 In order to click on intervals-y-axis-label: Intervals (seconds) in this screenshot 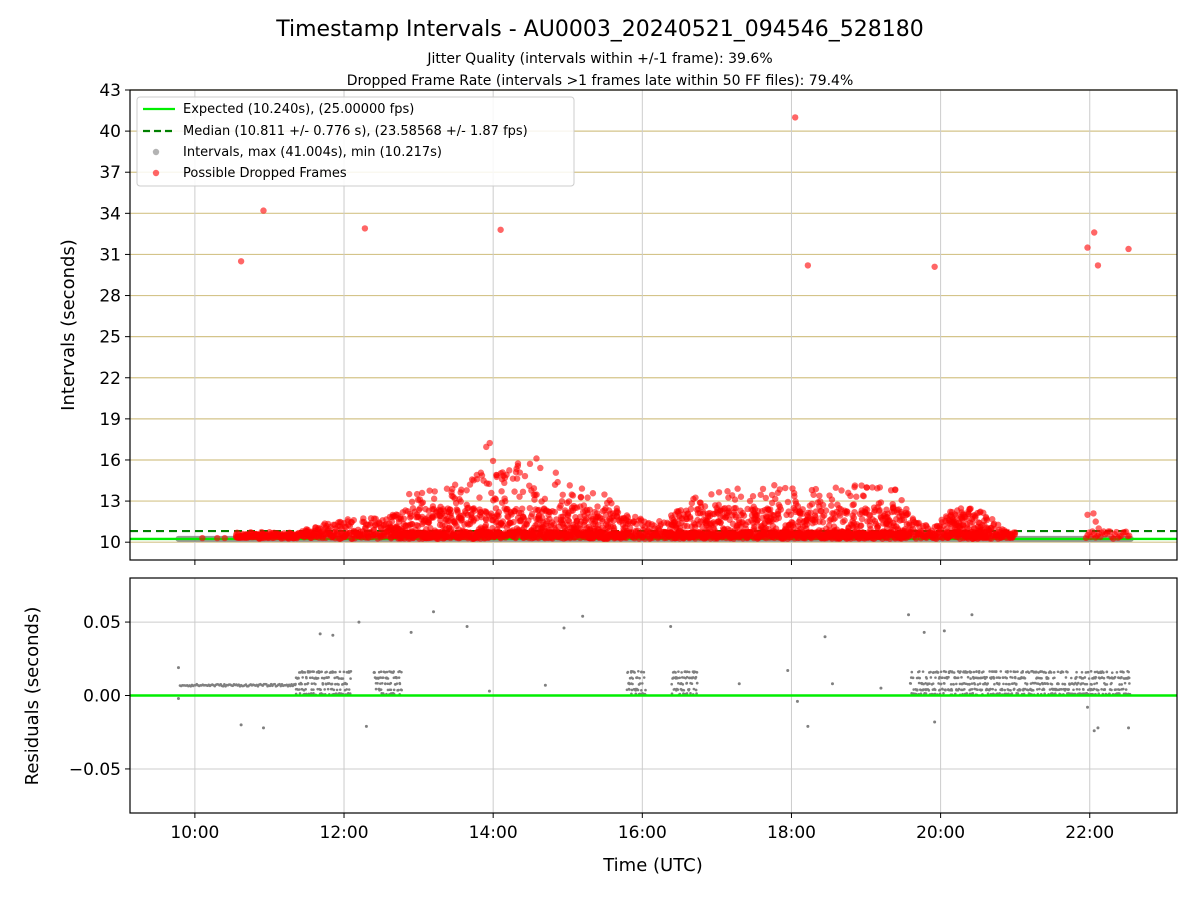, I will do `click(68, 325)`.